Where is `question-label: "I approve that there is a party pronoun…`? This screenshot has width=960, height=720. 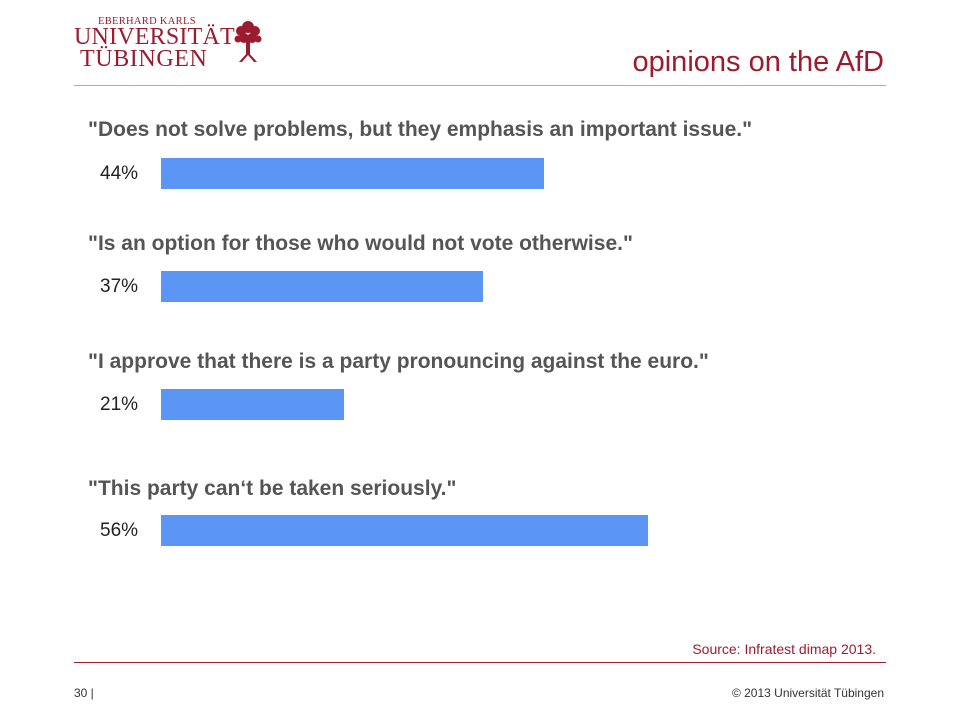
question-label: "I approve that there is a party pronoun… is located at coordinates (398, 361).